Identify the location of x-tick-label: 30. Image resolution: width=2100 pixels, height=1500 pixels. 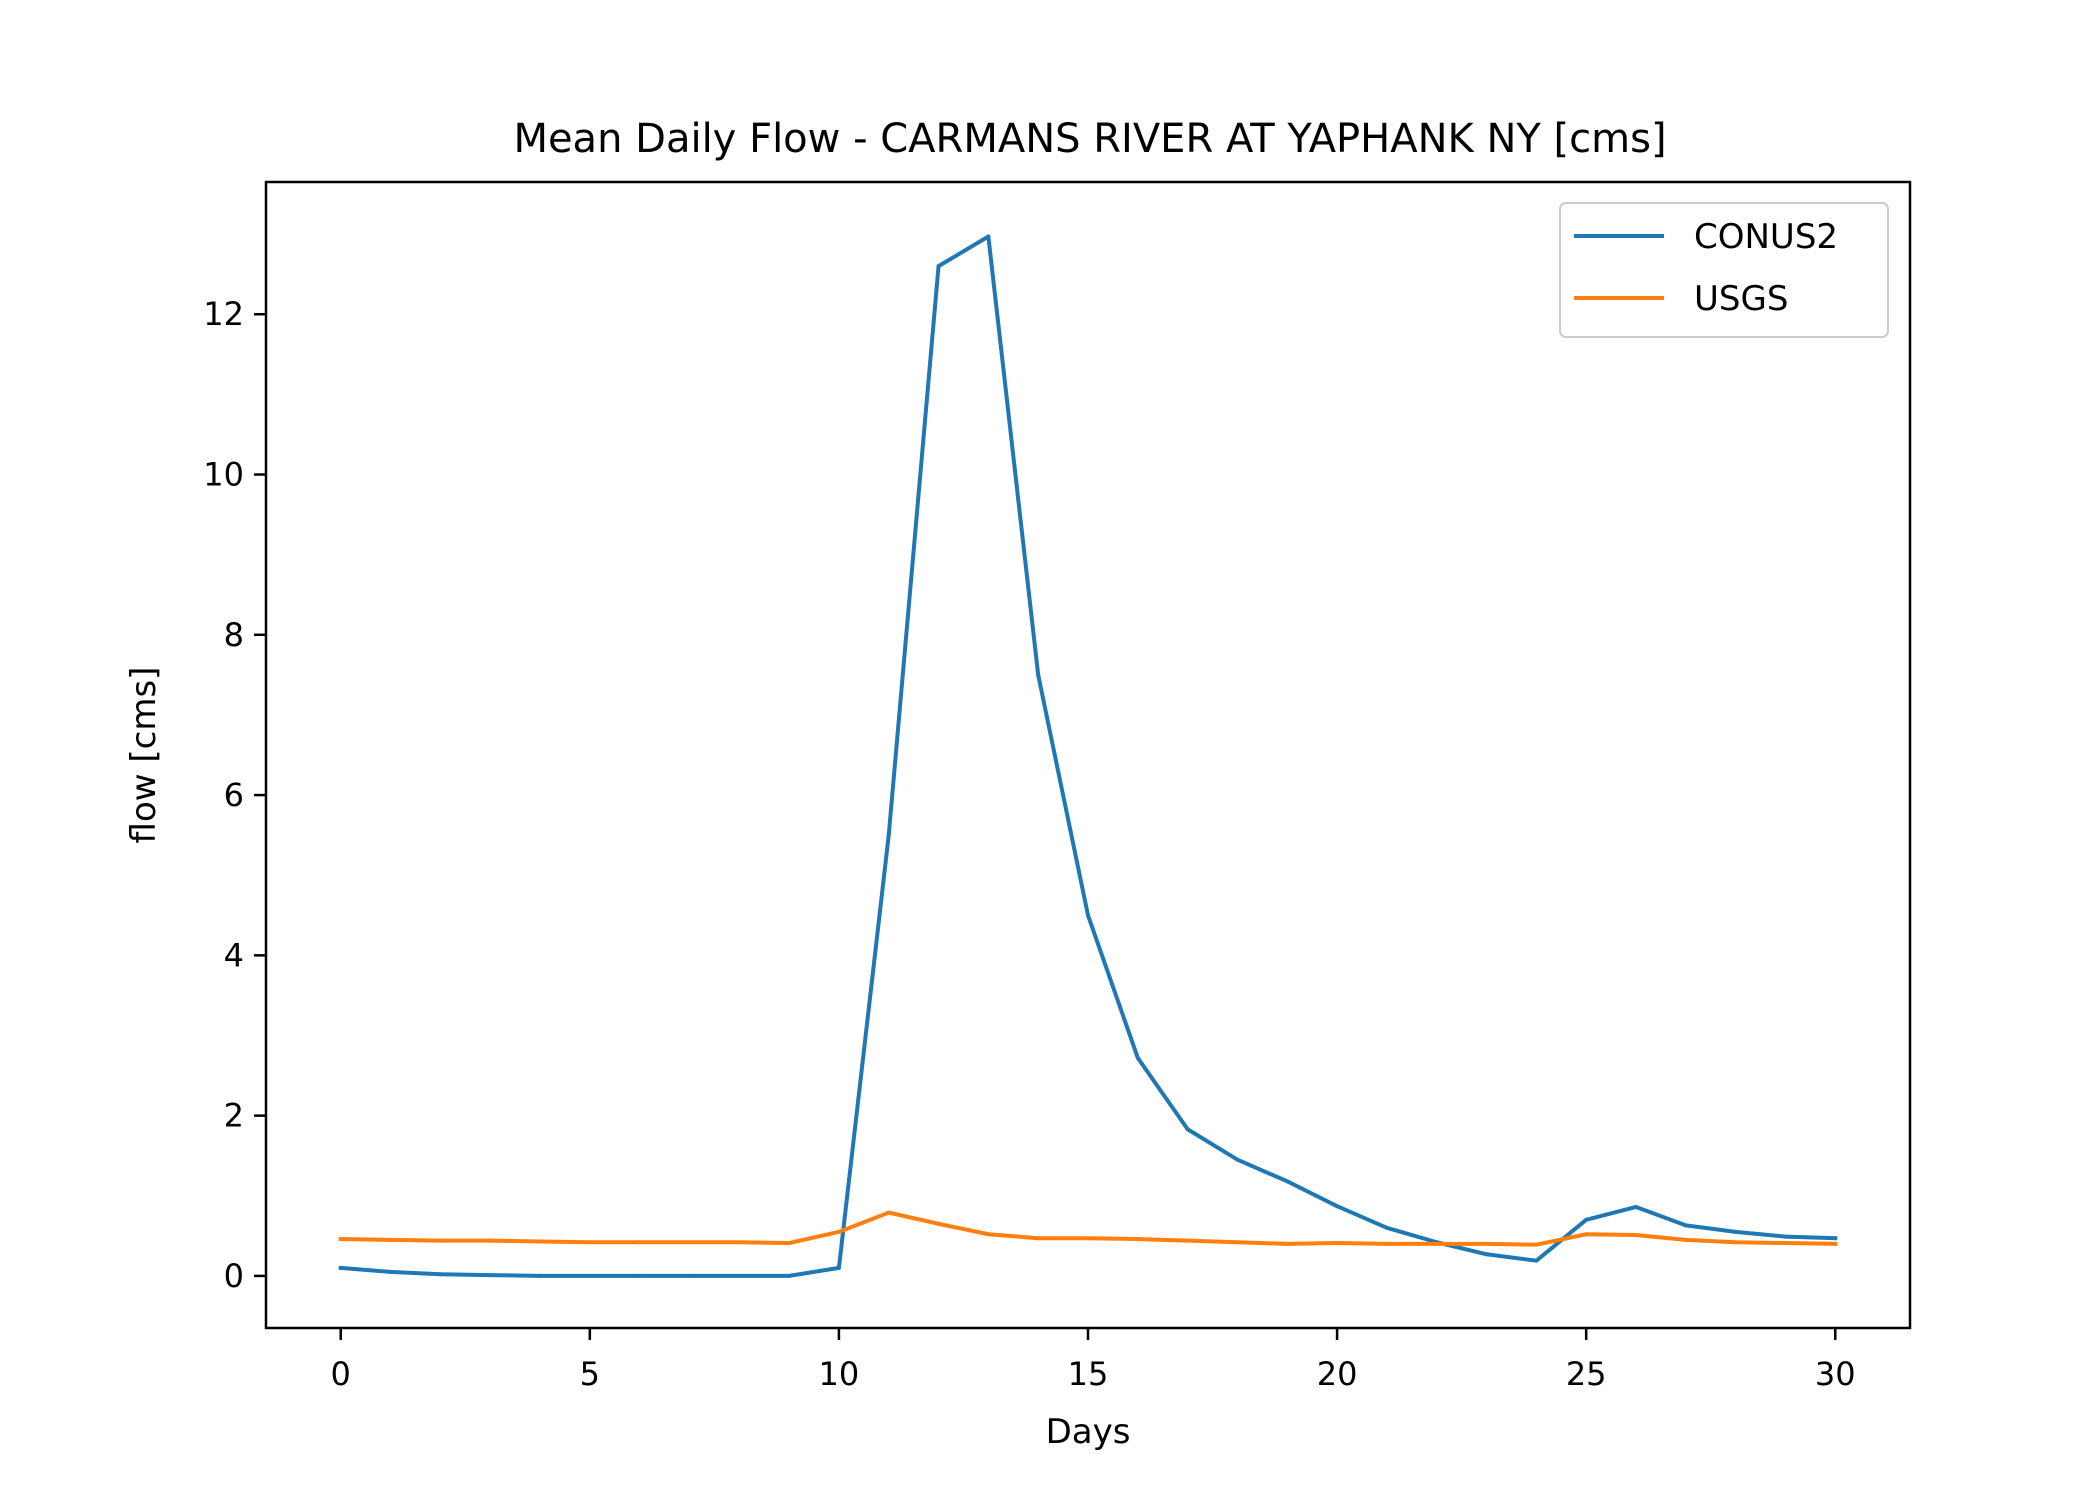
(1835, 1374).